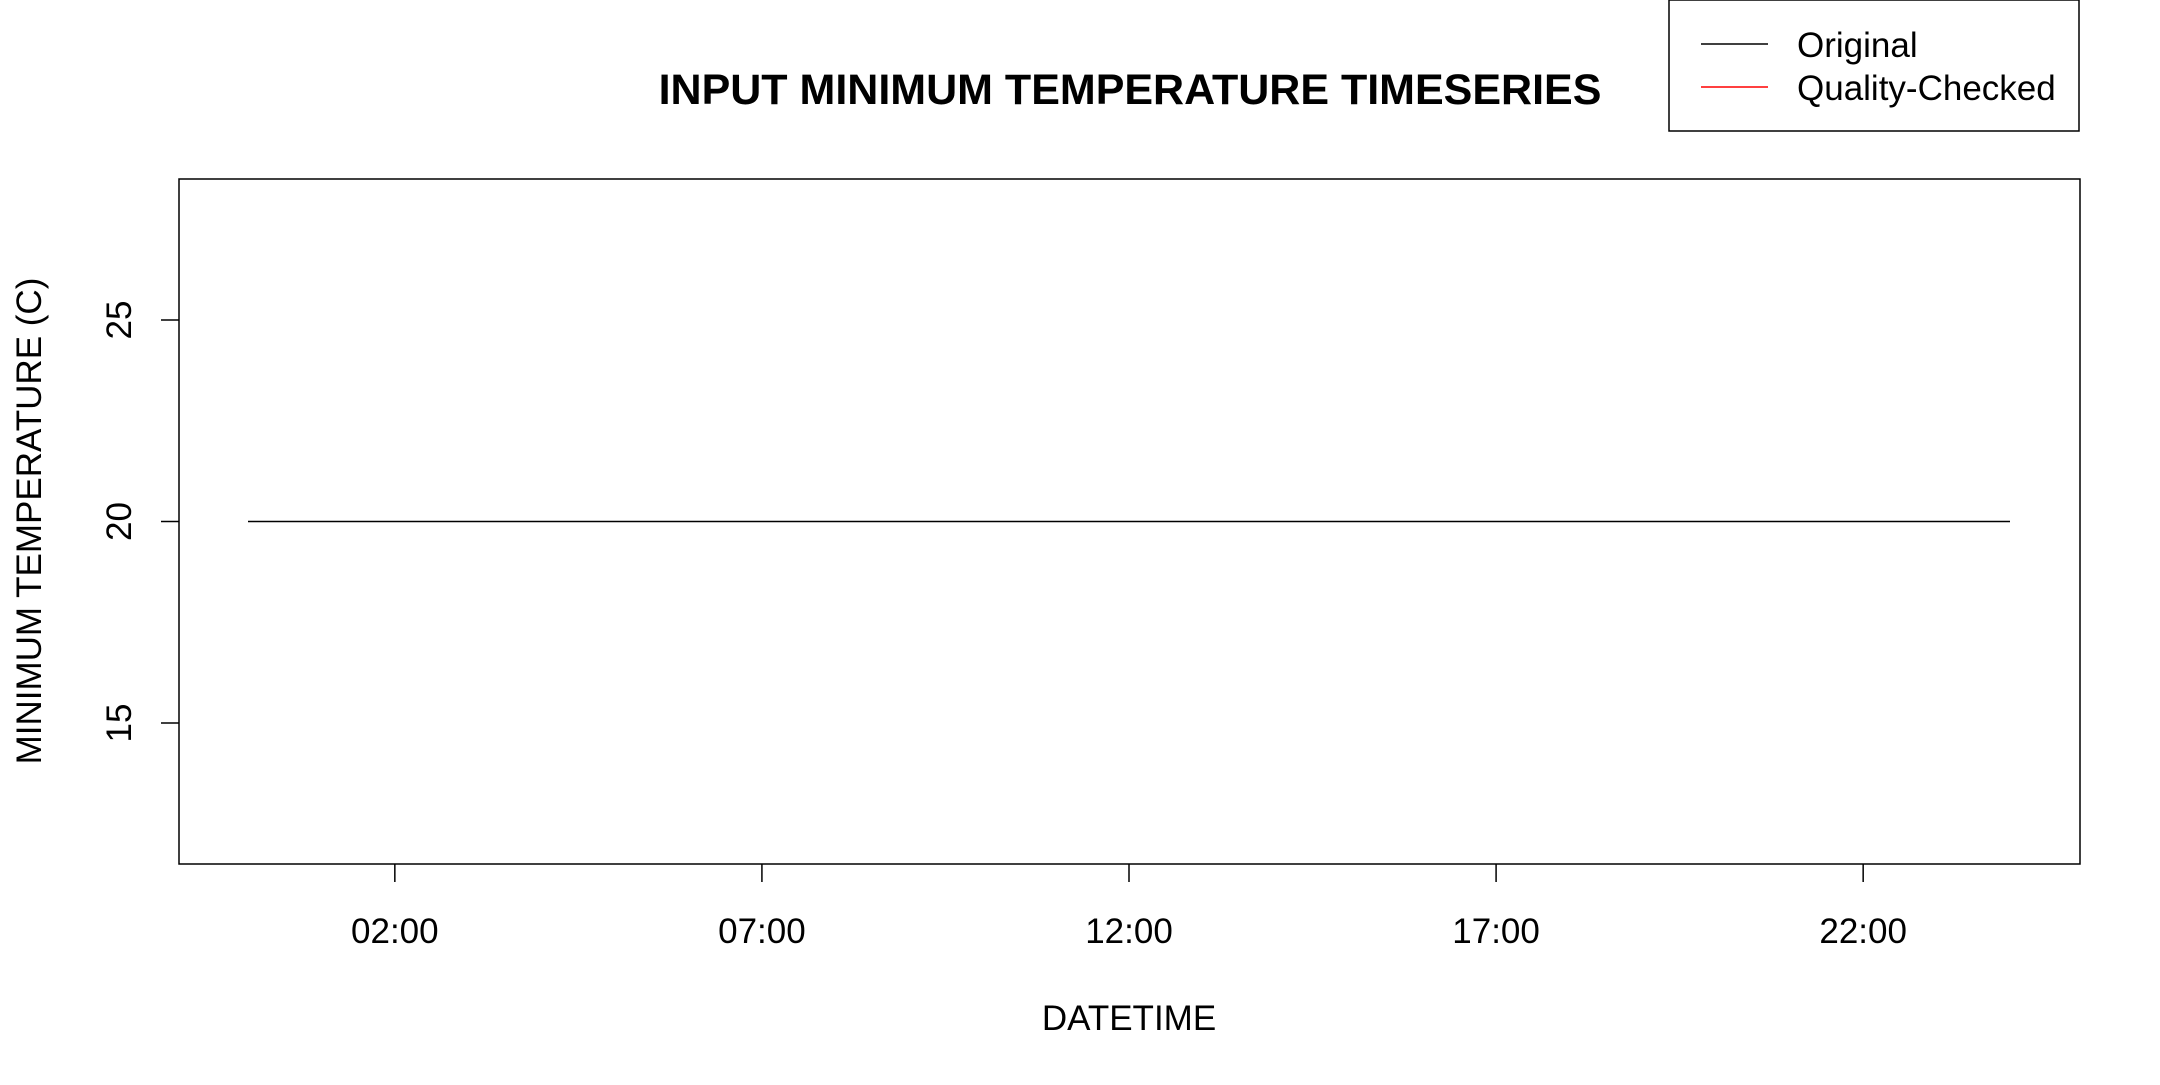 The width and height of the screenshot is (2160, 1085). What do you see at coordinates (395, 931) in the screenshot?
I see `x-tick-label: 02:00` at bounding box center [395, 931].